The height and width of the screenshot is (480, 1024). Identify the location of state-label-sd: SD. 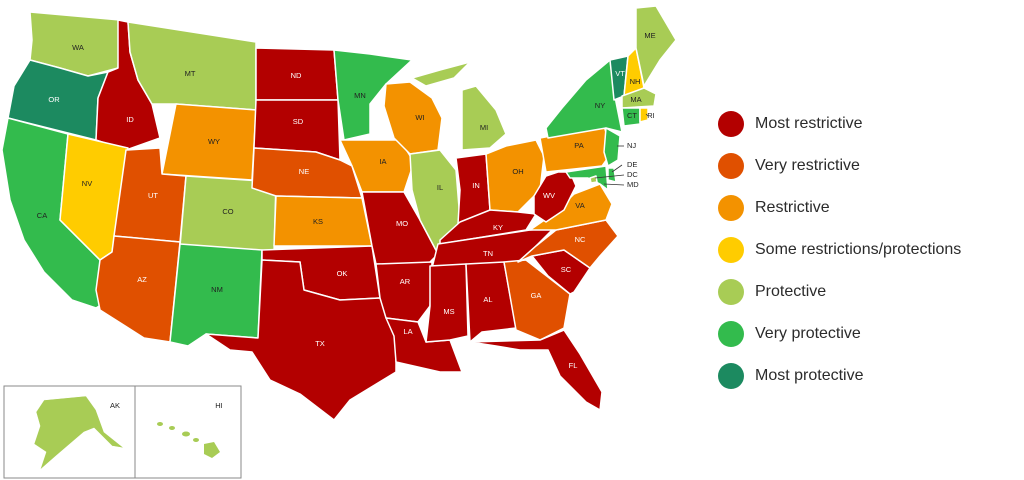
(298, 121).